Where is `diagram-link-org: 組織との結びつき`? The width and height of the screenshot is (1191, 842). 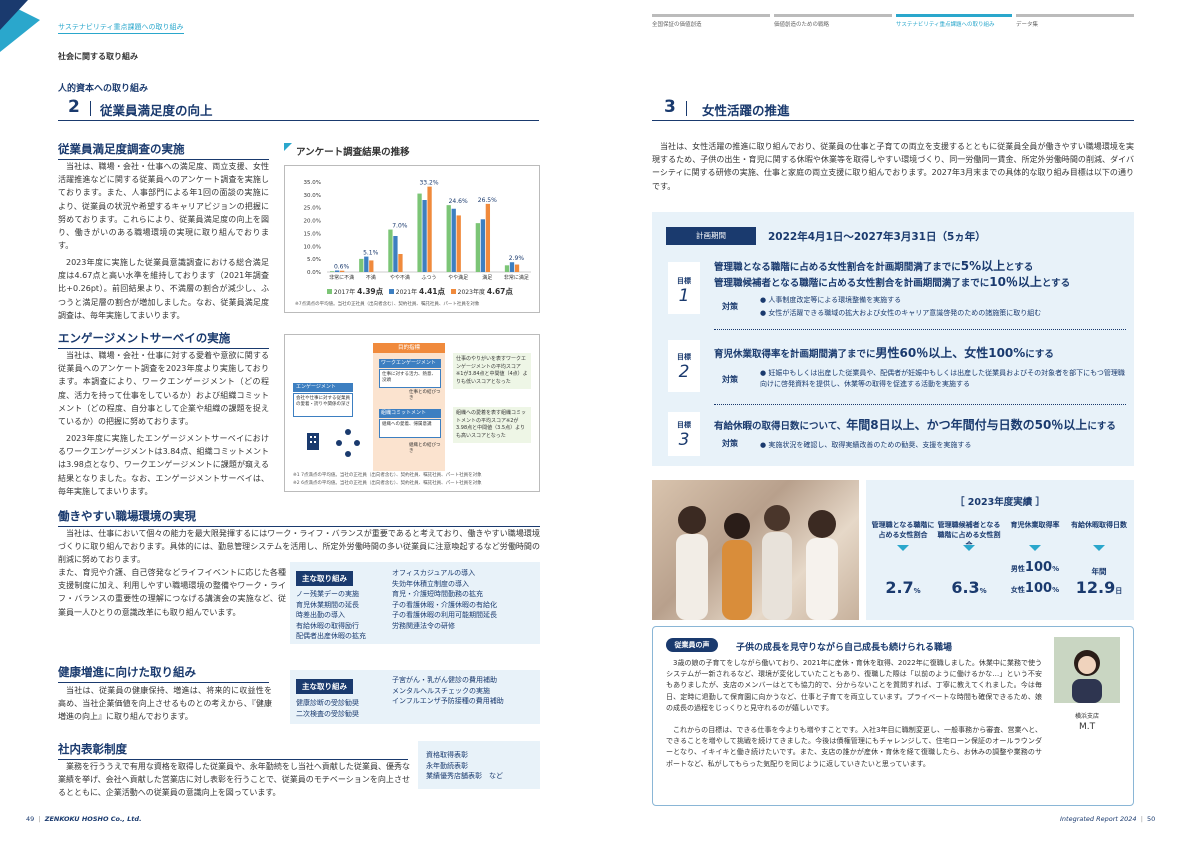
diagram-link-org: 組織との結びつき is located at coordinates (425, 448).